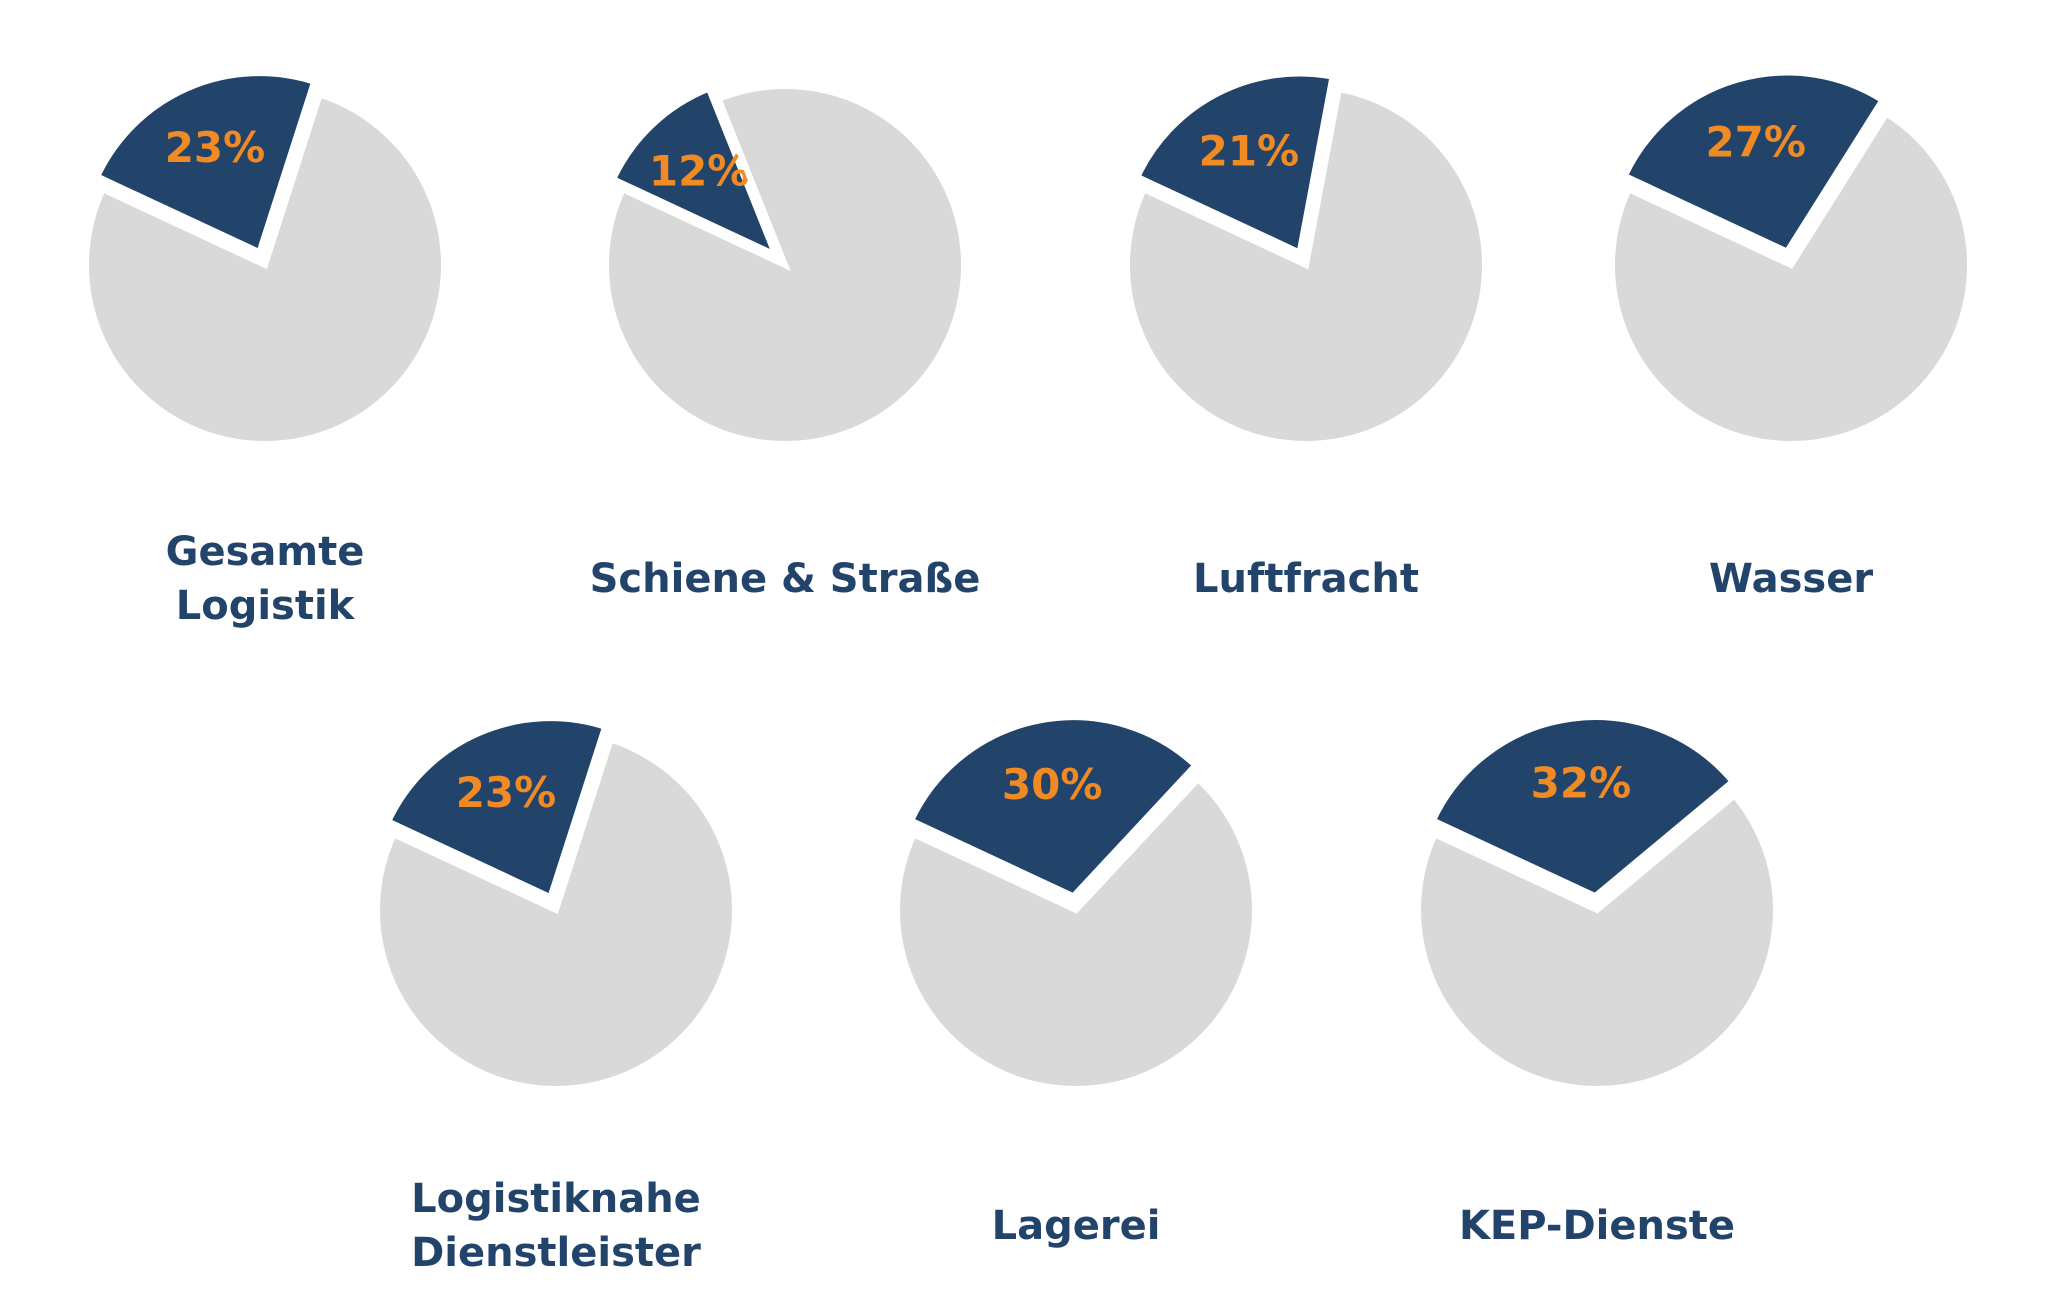  I want to click on pie-title: KEP-Dienste, so click(1597, 1226).